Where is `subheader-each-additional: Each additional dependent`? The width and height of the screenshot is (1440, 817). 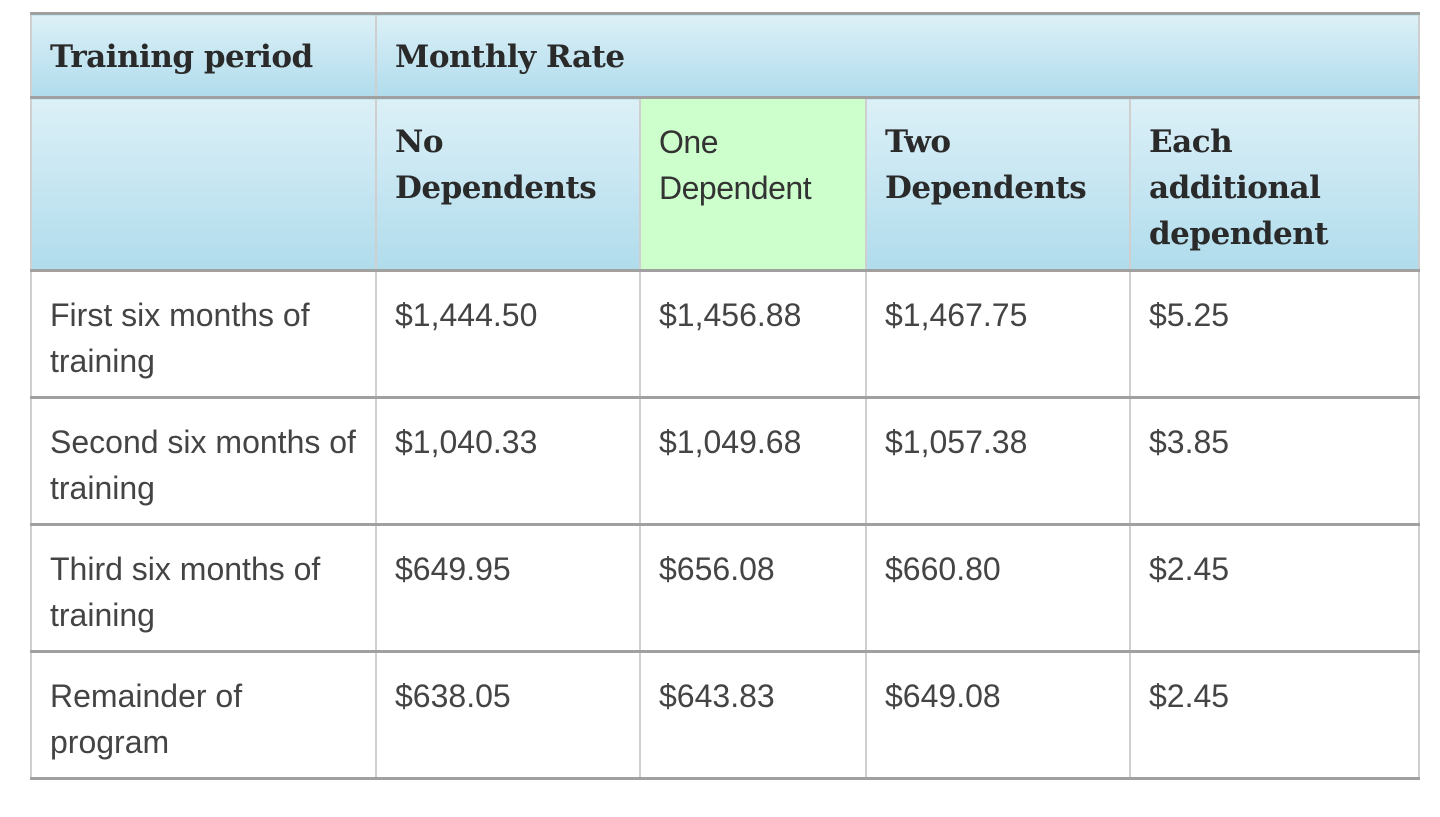
subheader-each-additional: Each additional dependent is located at coordinates (1274, 184).